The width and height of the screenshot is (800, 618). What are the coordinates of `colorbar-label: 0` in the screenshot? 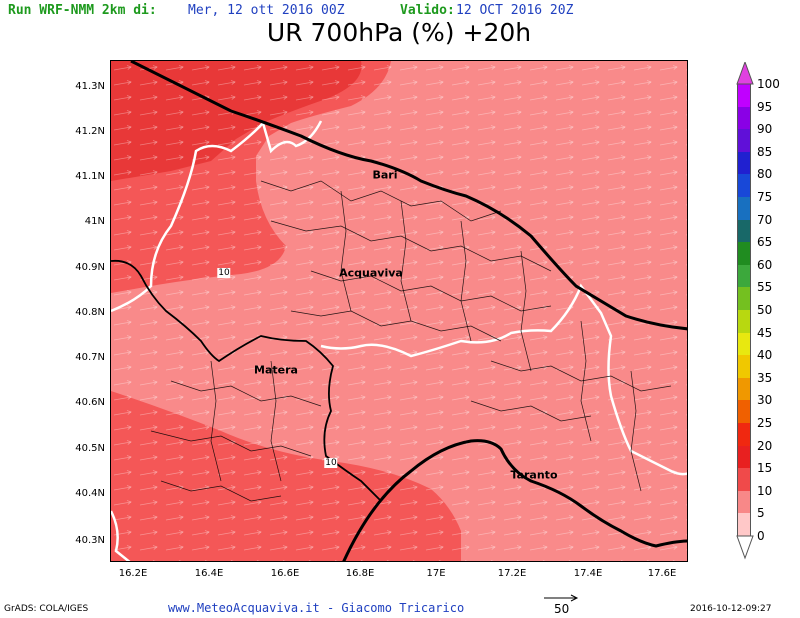 It's located at (761, 536).